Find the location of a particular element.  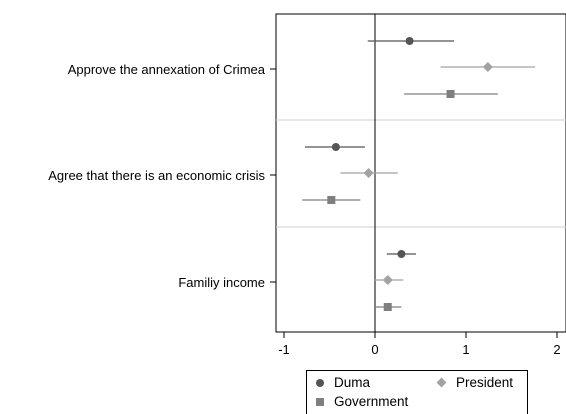

legend-label-government: Government is located at coordinates (371, 401).